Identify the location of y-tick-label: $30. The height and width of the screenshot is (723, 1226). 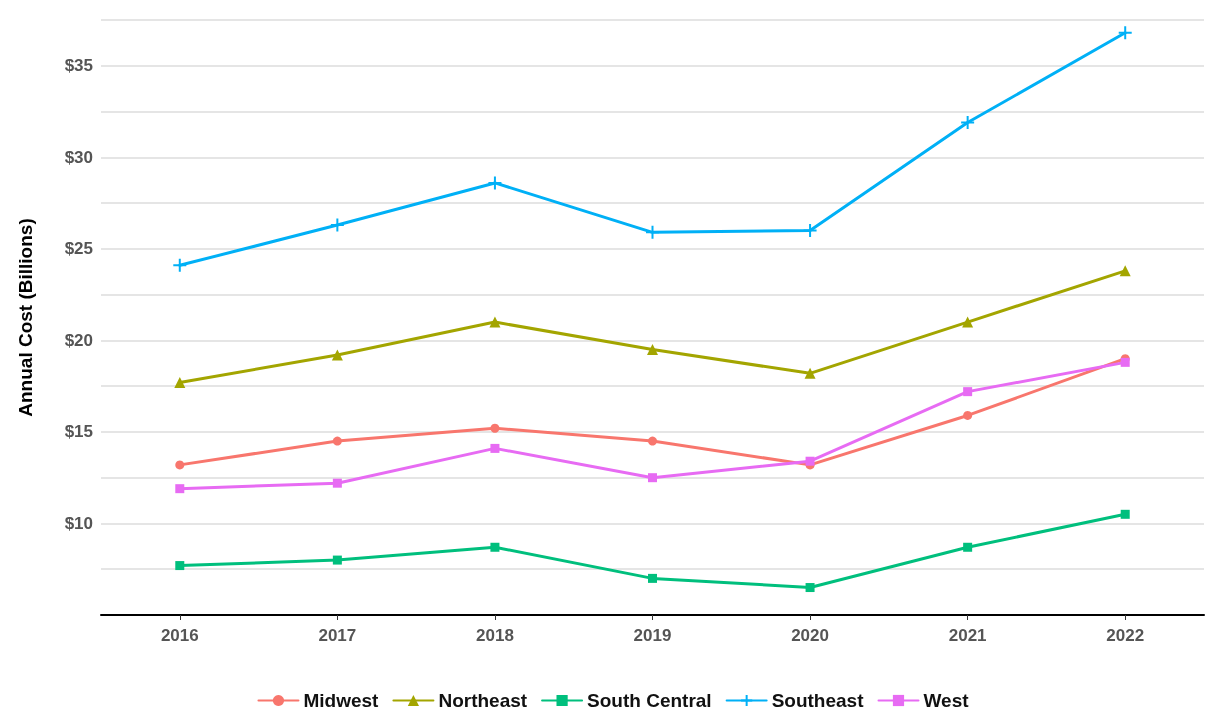
(78, 157).